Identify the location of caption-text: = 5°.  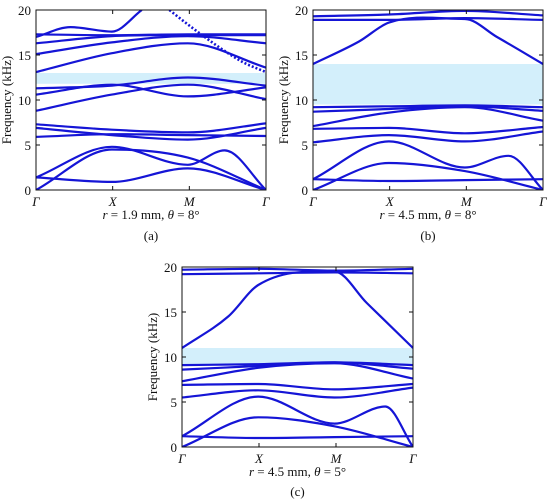
(333, 471).